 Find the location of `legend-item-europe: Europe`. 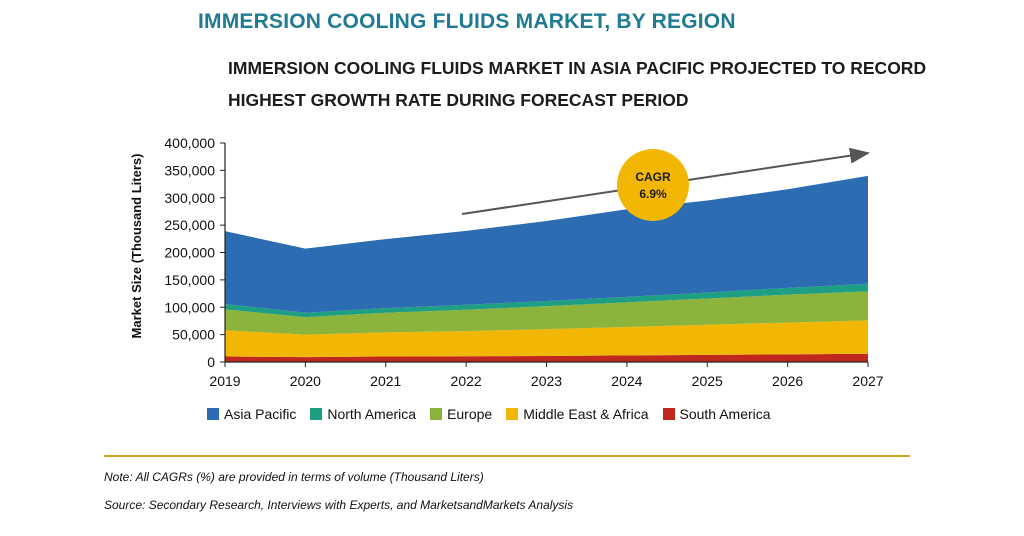

legend-item-europe: Europe is located at coordinates (461, 414).